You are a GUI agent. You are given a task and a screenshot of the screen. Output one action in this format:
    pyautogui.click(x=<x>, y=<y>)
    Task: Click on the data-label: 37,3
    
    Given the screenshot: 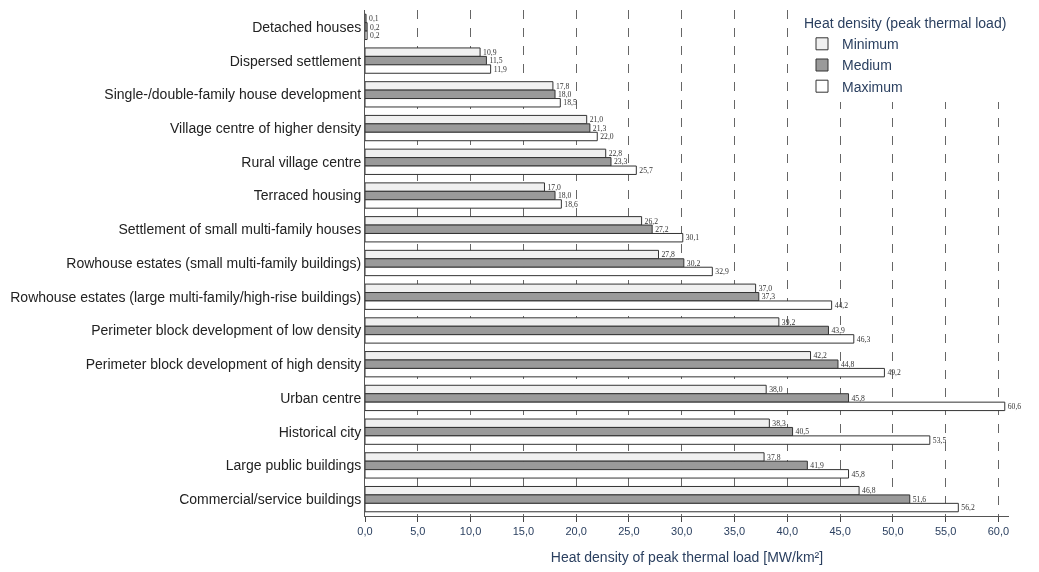 What is the action you would take?
    pyautogui.click(x=768, y=297)
    